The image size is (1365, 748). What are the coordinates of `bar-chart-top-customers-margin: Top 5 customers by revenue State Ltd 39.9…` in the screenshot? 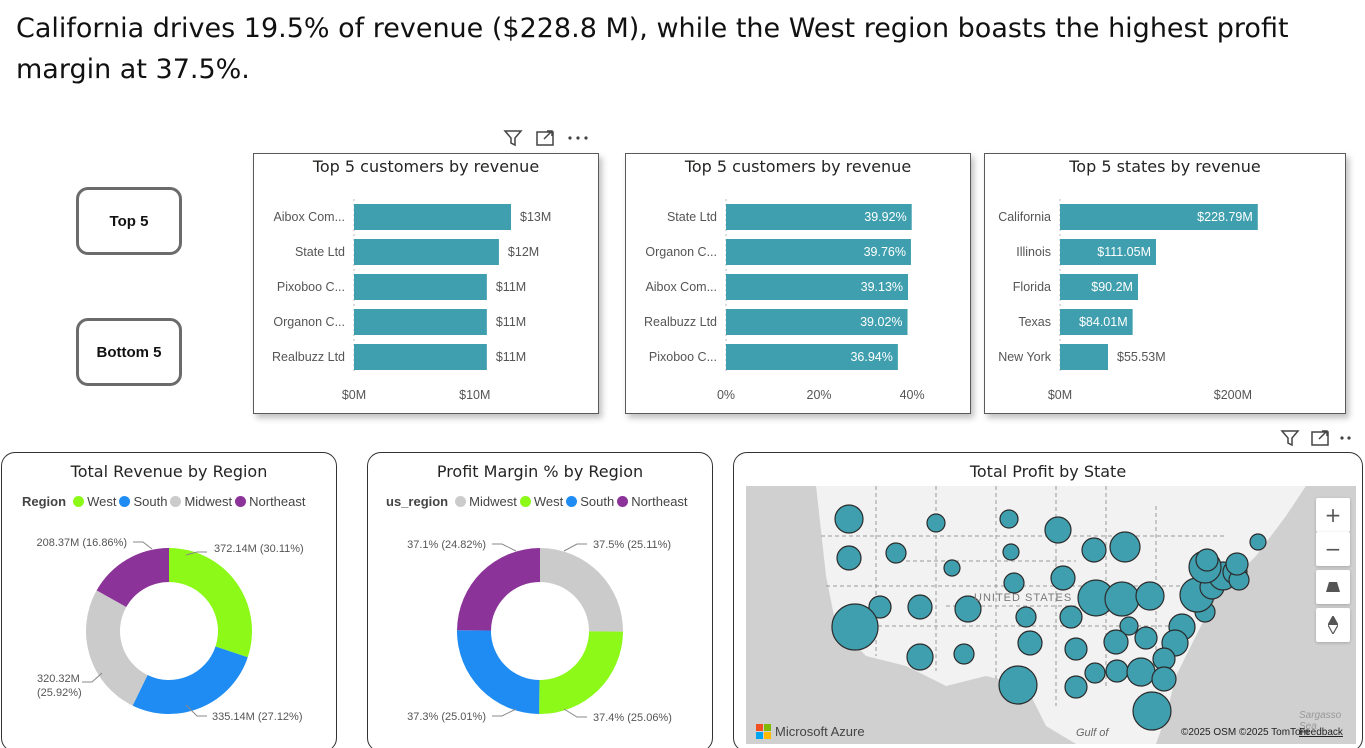 It's located at (798, 283).